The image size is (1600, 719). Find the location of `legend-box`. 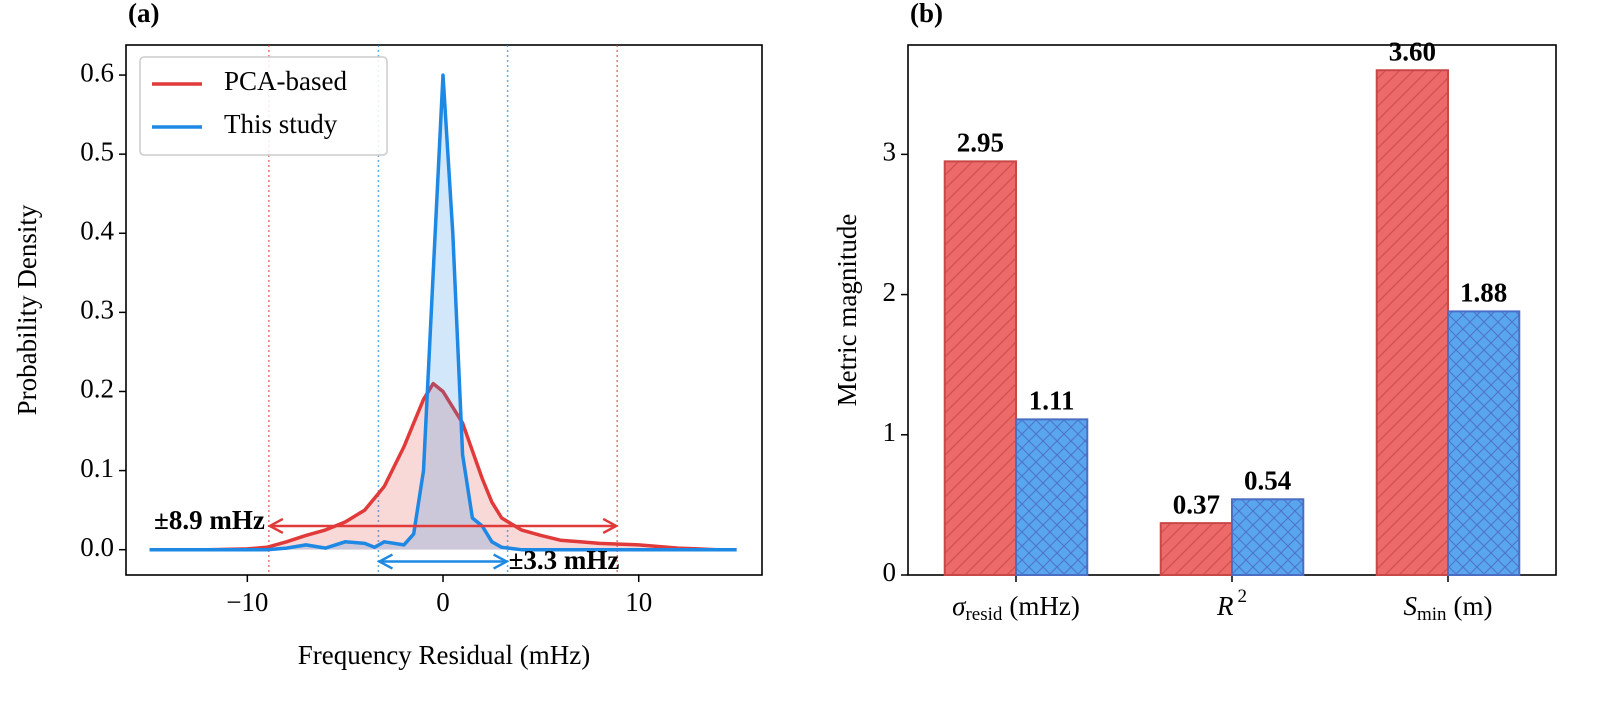

legend-box is located at coordinates (263, 106).